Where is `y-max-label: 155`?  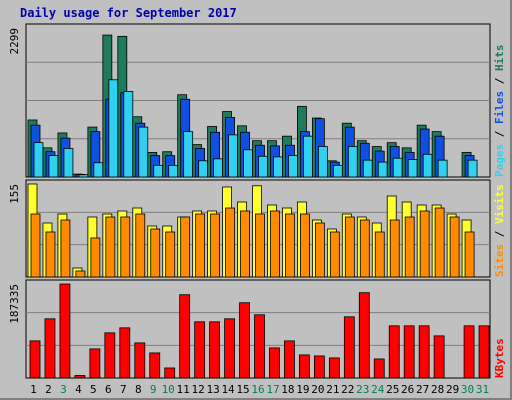 y-max-label: 155 is located at coordinates (14, 194).